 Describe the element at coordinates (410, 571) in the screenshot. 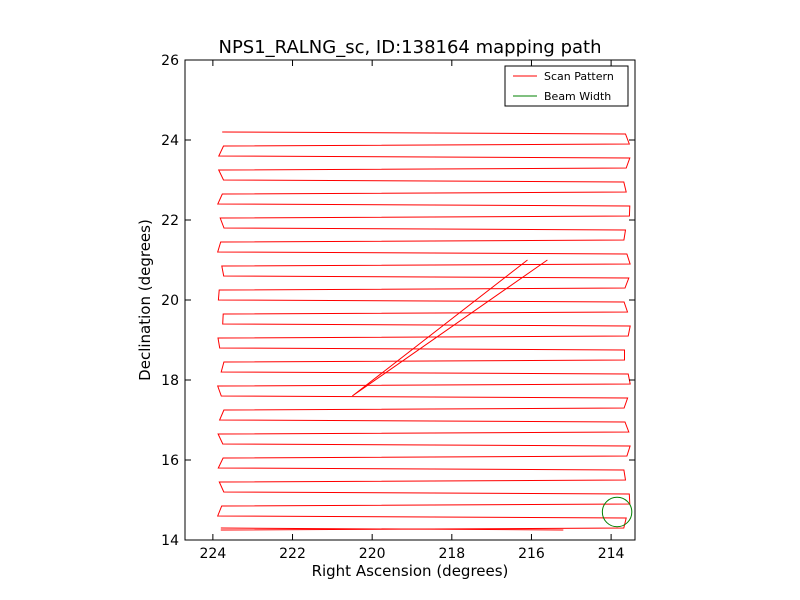

I see `x-axis-label: Right Ascension (degrees)` at that location.